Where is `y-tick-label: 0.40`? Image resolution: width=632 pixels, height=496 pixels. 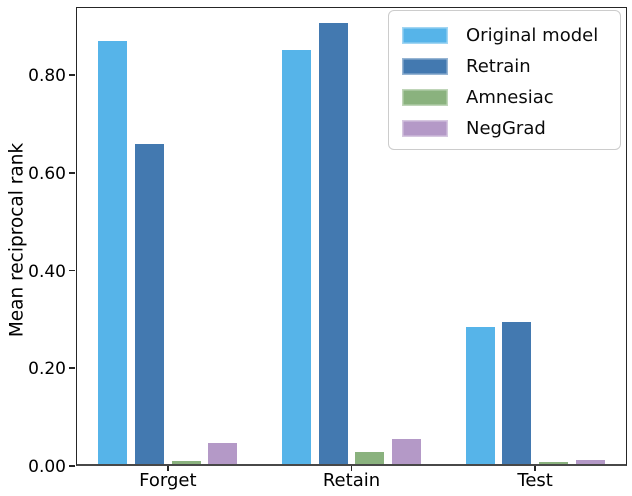 y-tick-label: 0.40 is located at coordinates (47, 271).